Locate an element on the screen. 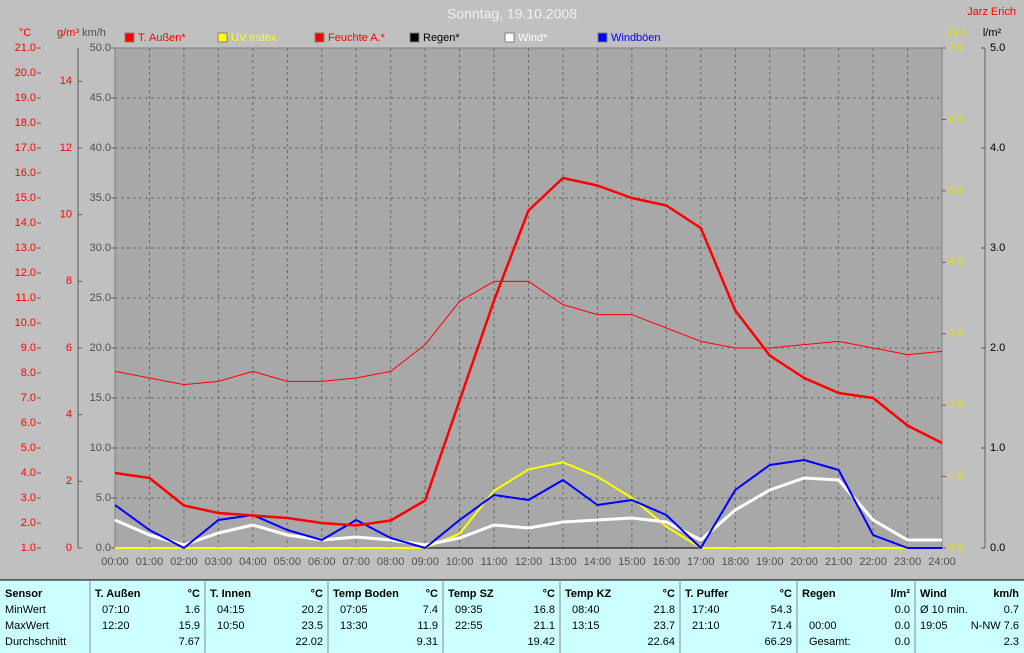 The image size is (1024, 653). y-tick-label: 8 is located at coordinates (69, 281).